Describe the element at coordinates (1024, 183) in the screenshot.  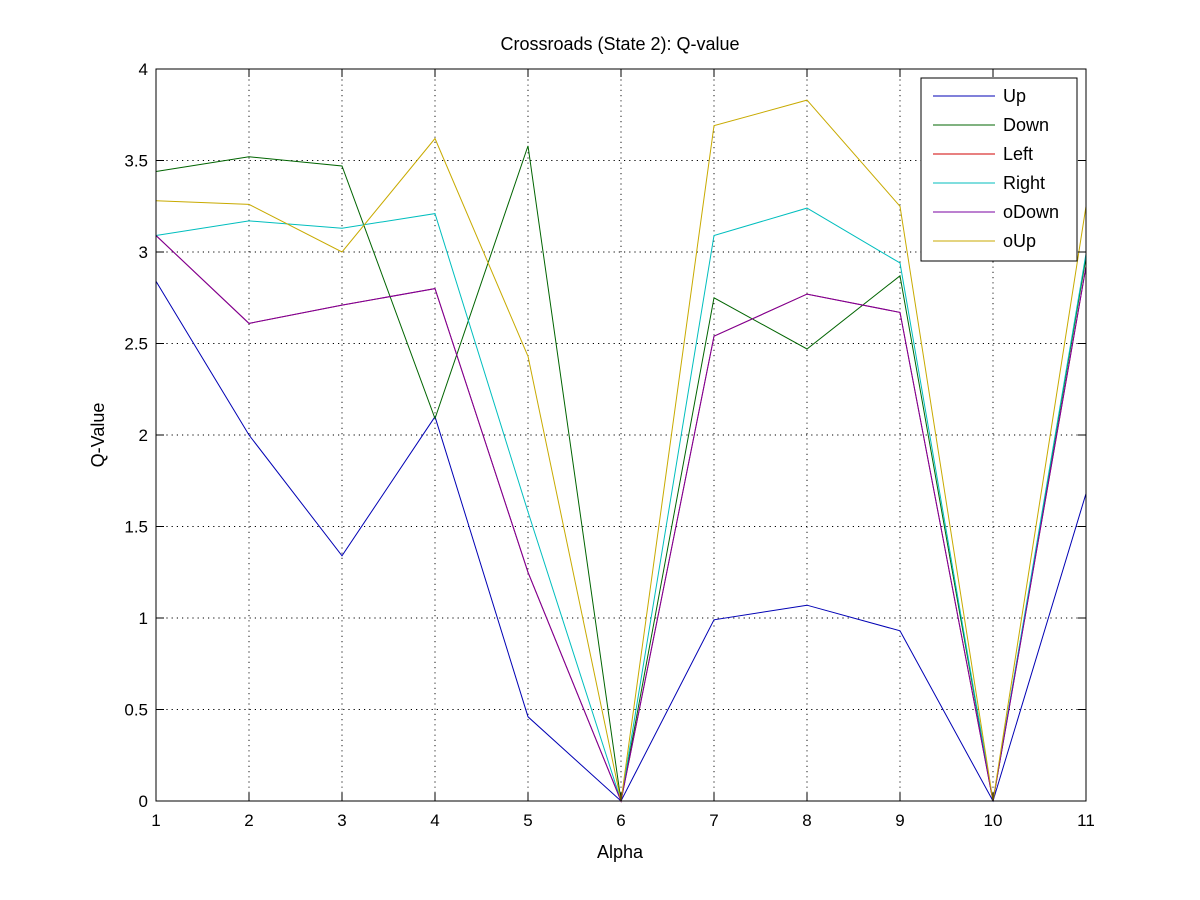
I see `legend-label-right: Right` at that location.